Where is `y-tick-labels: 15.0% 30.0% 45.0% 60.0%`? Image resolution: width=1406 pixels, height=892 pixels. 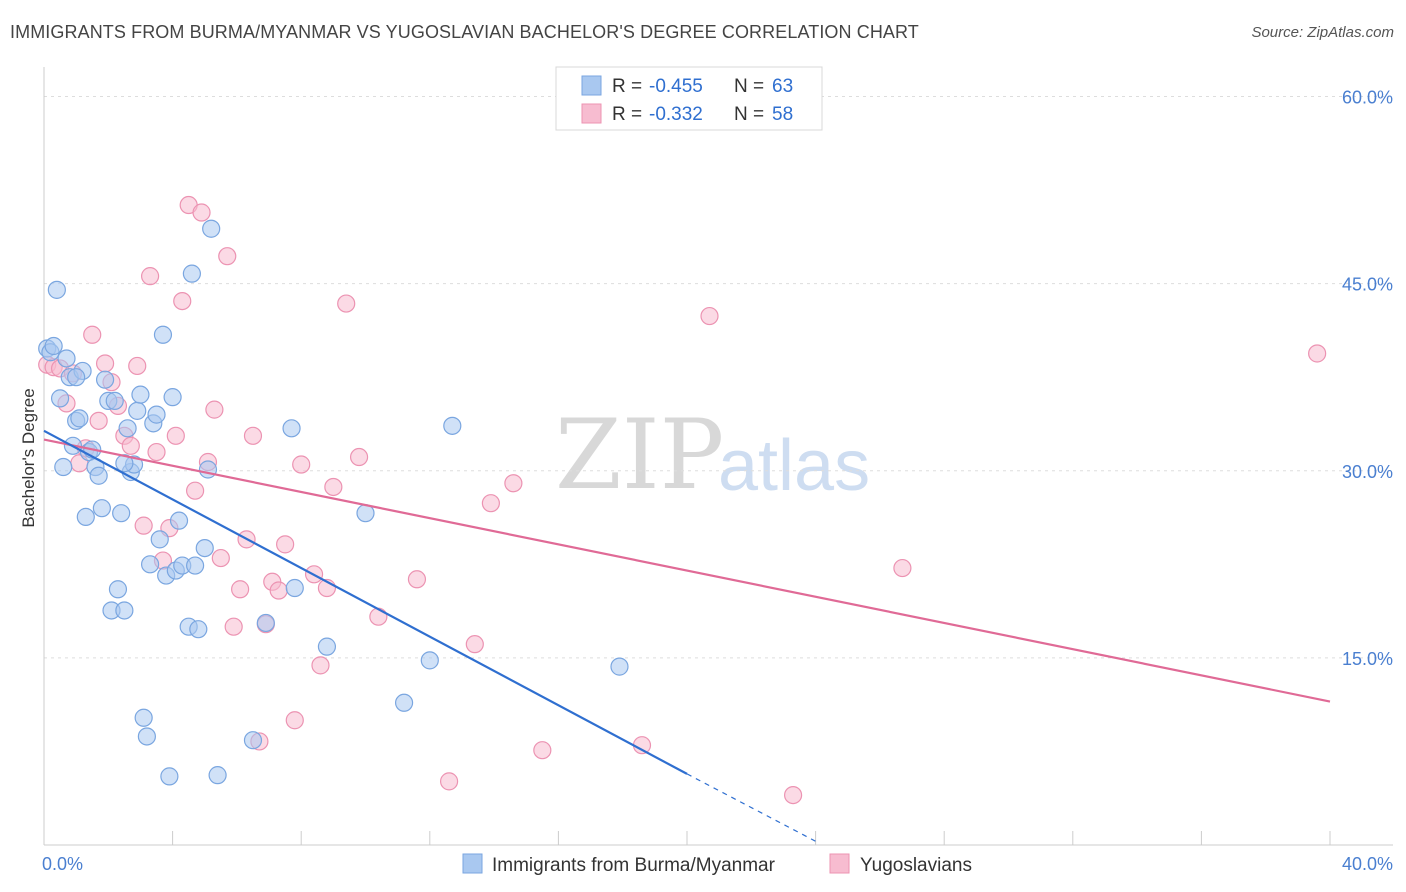 y-tick-labels: 15.0% 30.0% 45.0% 60.0% is located at coordinates (1367, 378).